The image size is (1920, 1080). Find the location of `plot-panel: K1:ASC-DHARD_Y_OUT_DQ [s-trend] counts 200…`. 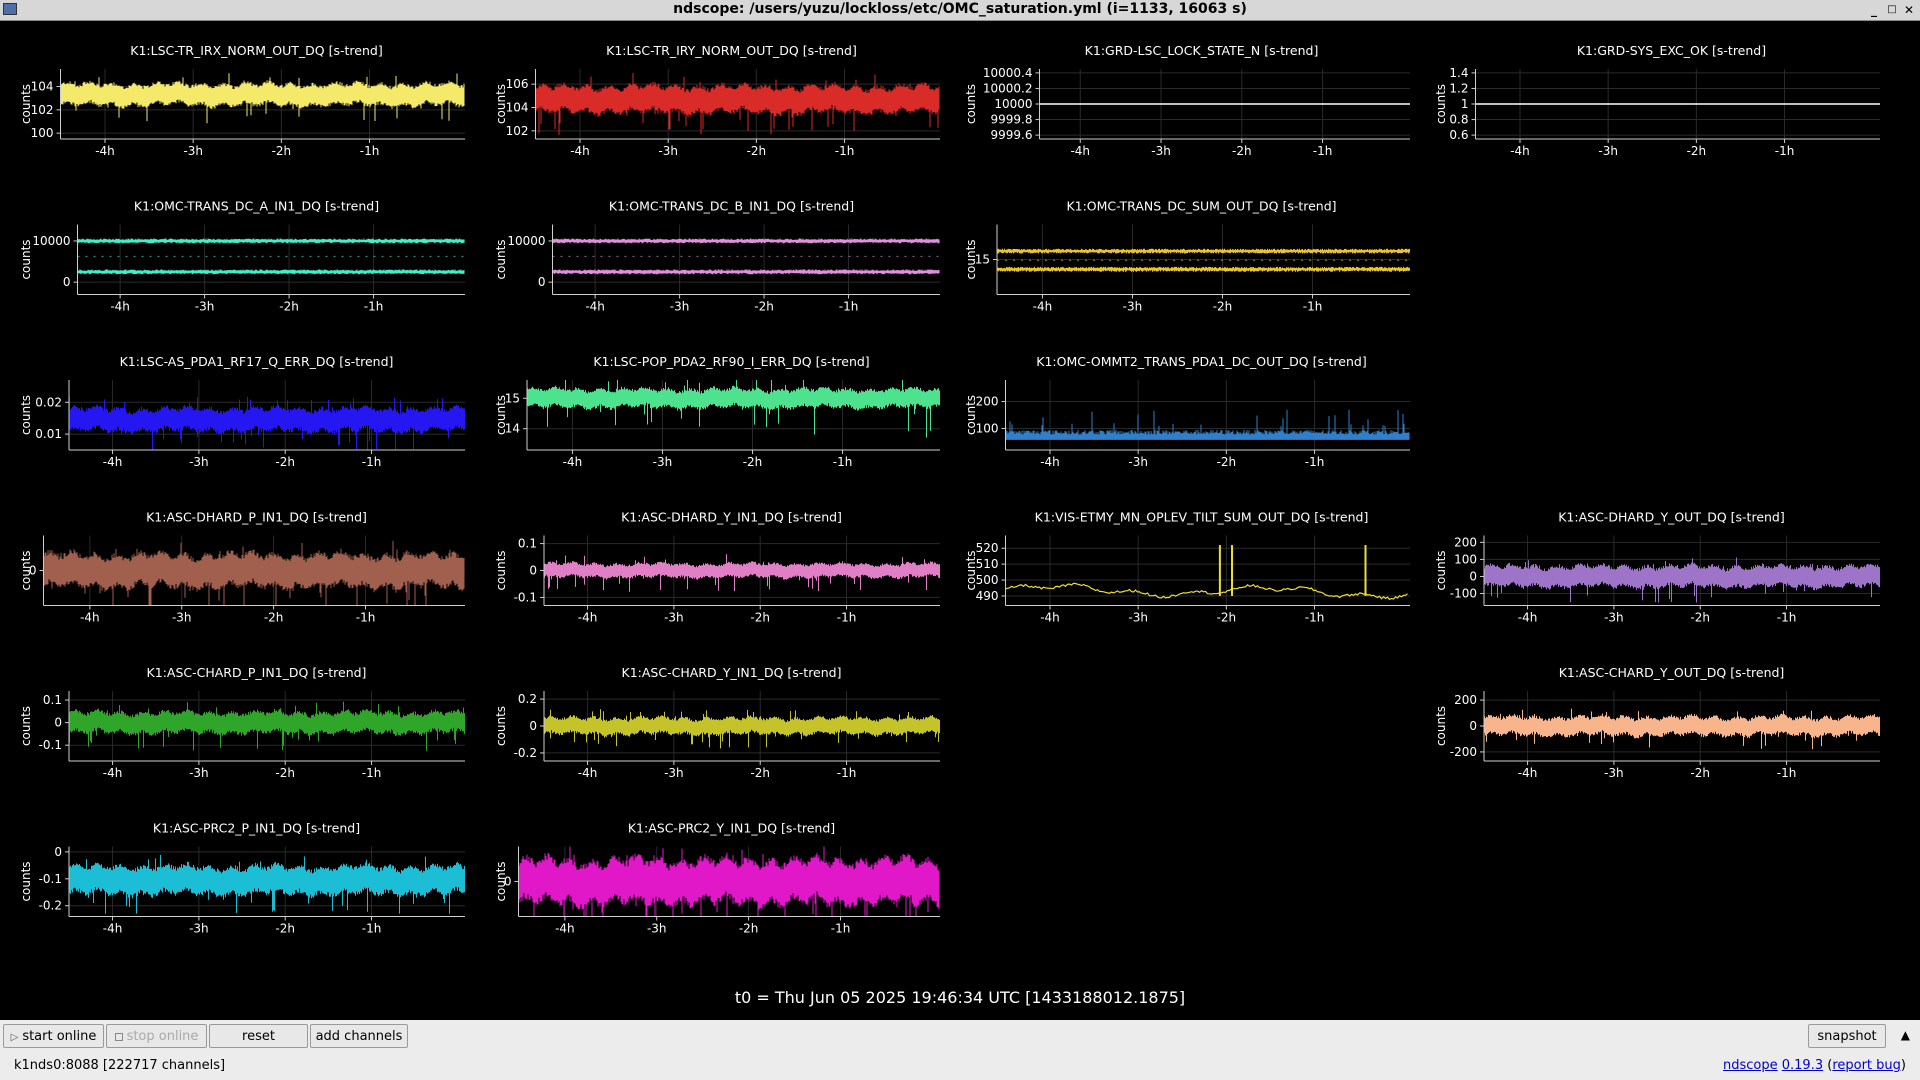

plot-panel: K1:ASC-DHARD_Y_OUT_DQ [s-trend] counts 200… is located at coordinates (1657, 567).